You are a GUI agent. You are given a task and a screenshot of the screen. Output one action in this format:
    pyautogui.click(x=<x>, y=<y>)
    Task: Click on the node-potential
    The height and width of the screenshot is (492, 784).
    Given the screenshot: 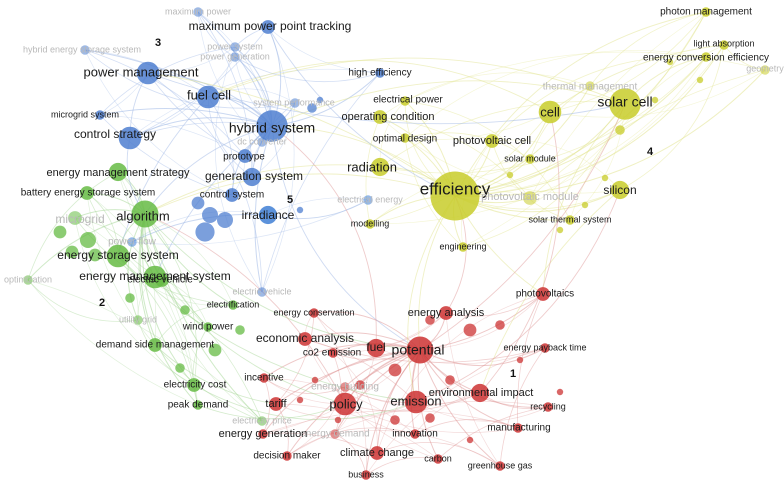 What is the action you would take?
    pyautogui.click(x=420, y=350)
    